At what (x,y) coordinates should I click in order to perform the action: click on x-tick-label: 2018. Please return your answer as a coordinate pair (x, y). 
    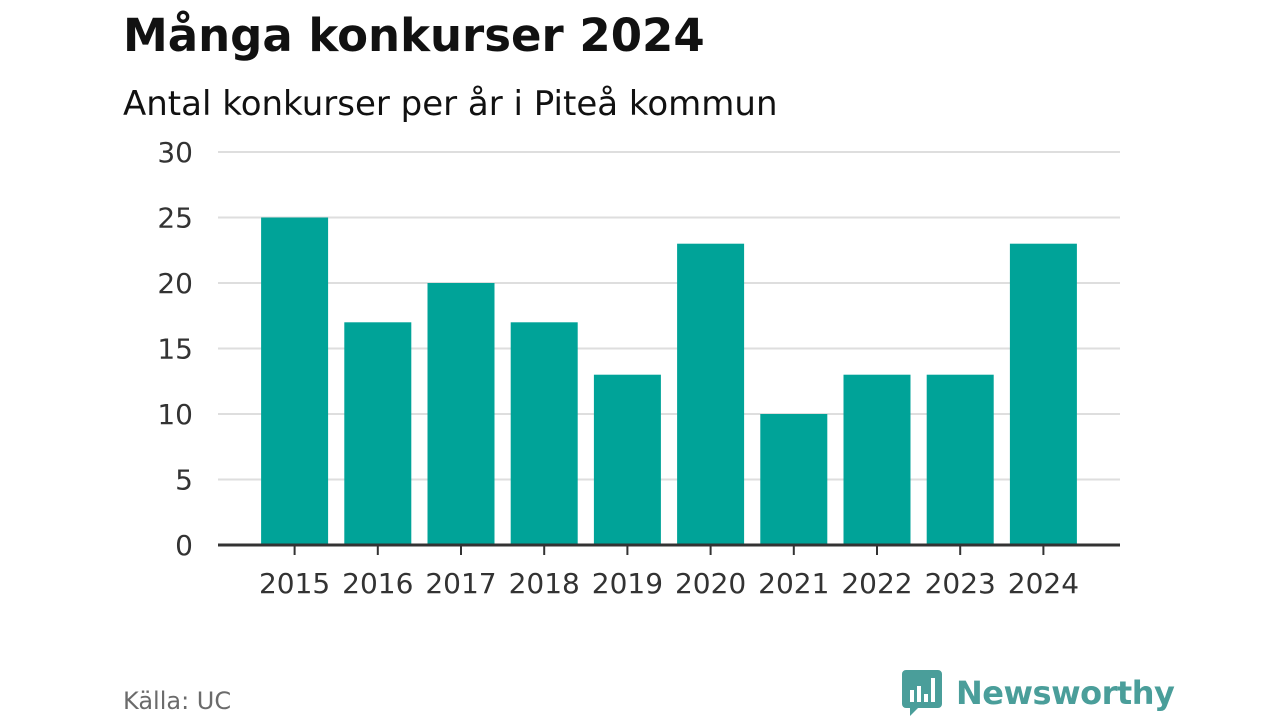
    Looking at the image, I should click on (544, 583).